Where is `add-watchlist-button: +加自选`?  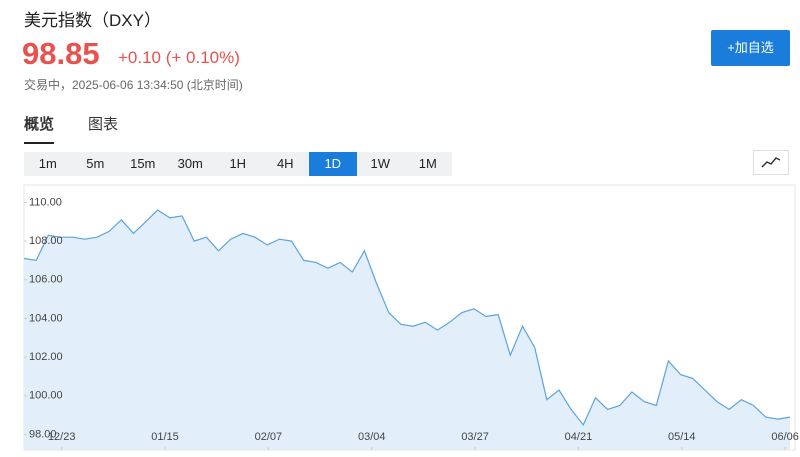 add-watchlist-button: +加自选 is located at coordinates (750, 48).